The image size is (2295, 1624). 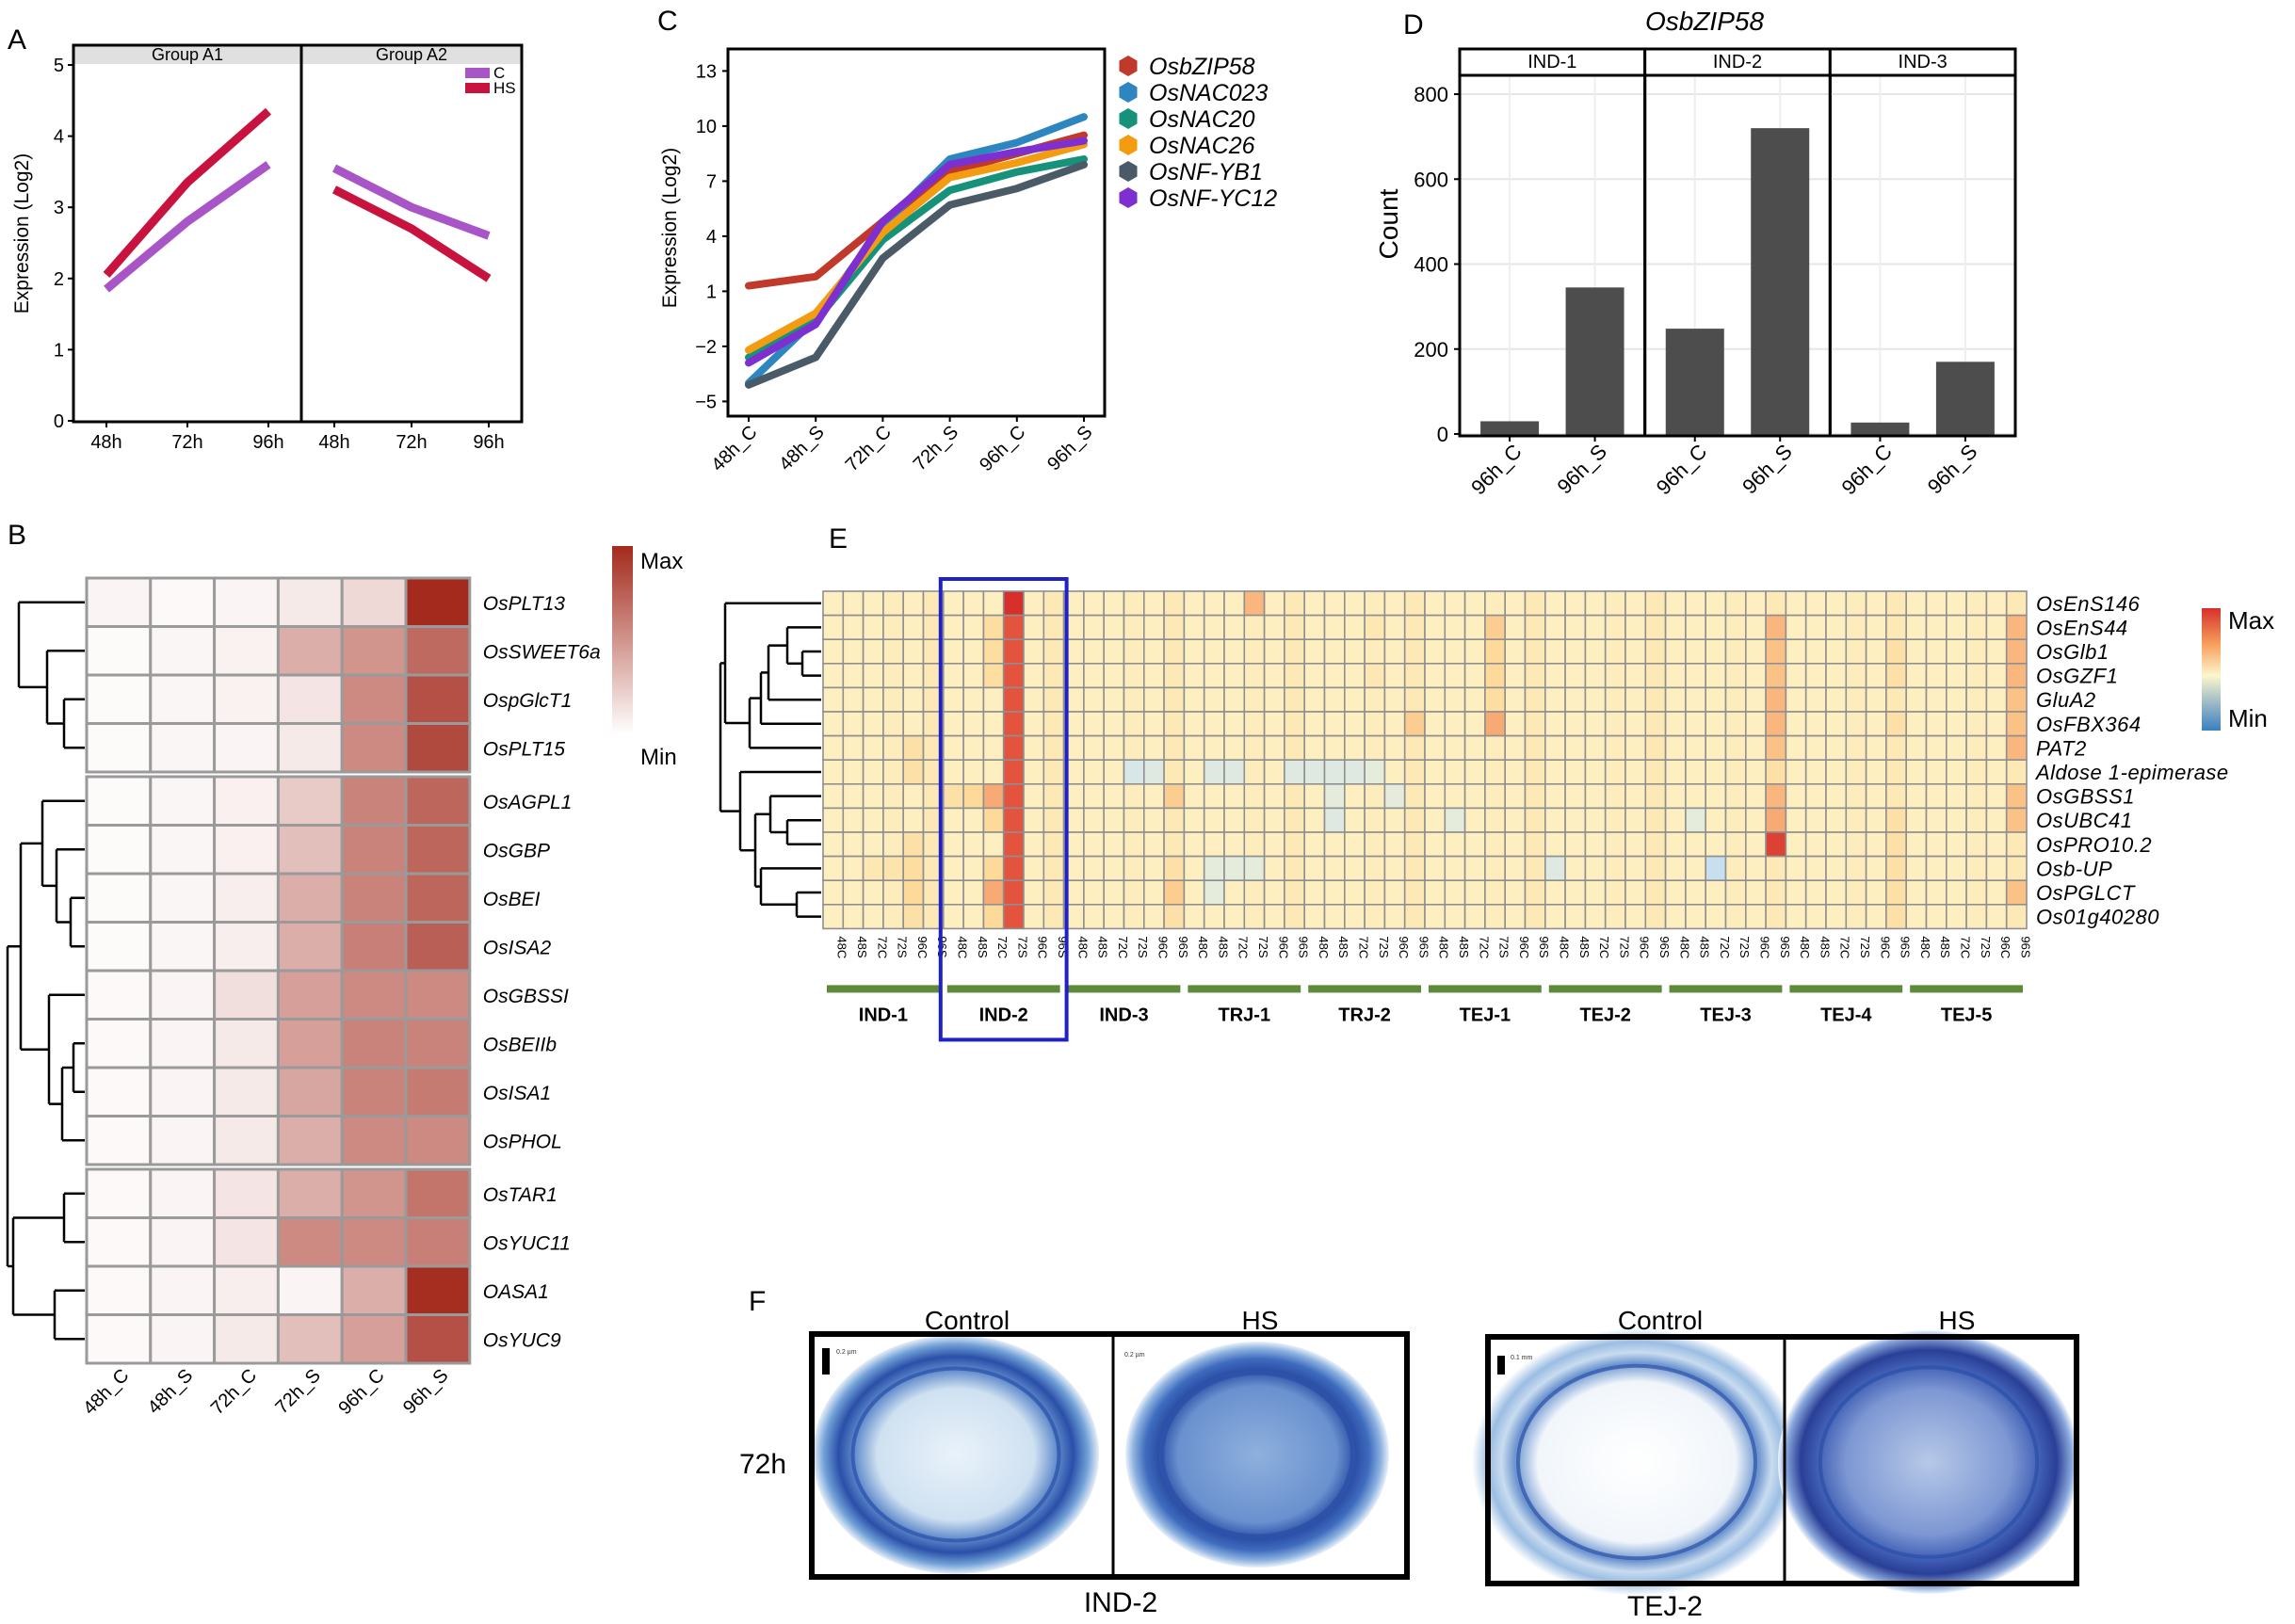 I want to click on variety-label: IND-2, so click(x=1004, y=1015).